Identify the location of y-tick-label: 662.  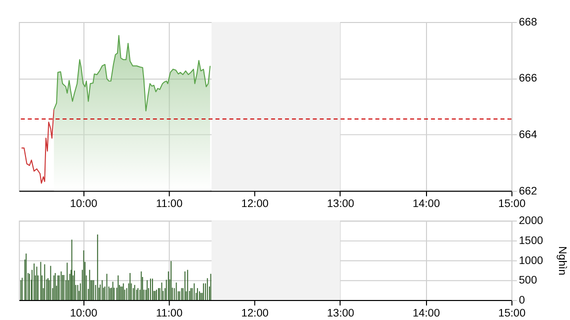
(528, 191).